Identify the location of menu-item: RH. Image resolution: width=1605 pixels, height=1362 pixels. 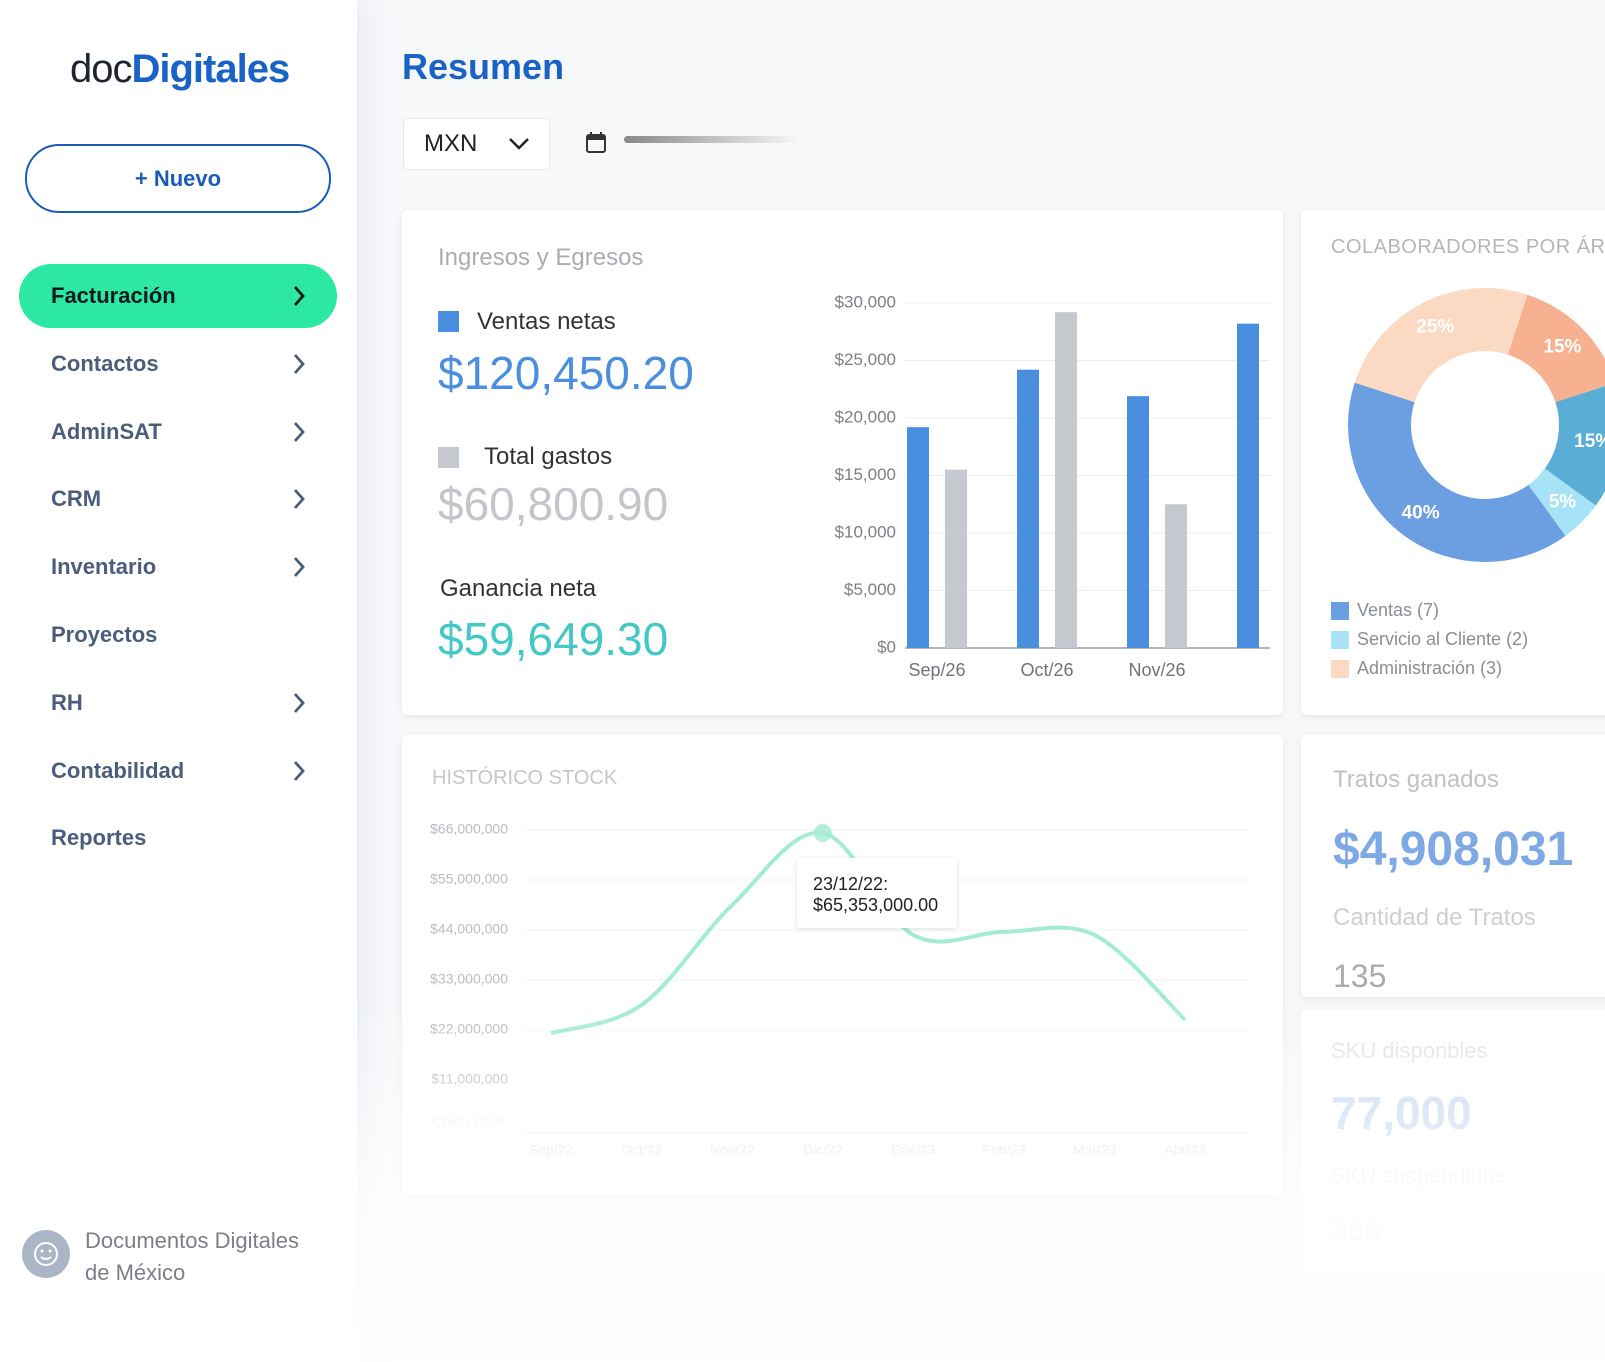
(178, 703).